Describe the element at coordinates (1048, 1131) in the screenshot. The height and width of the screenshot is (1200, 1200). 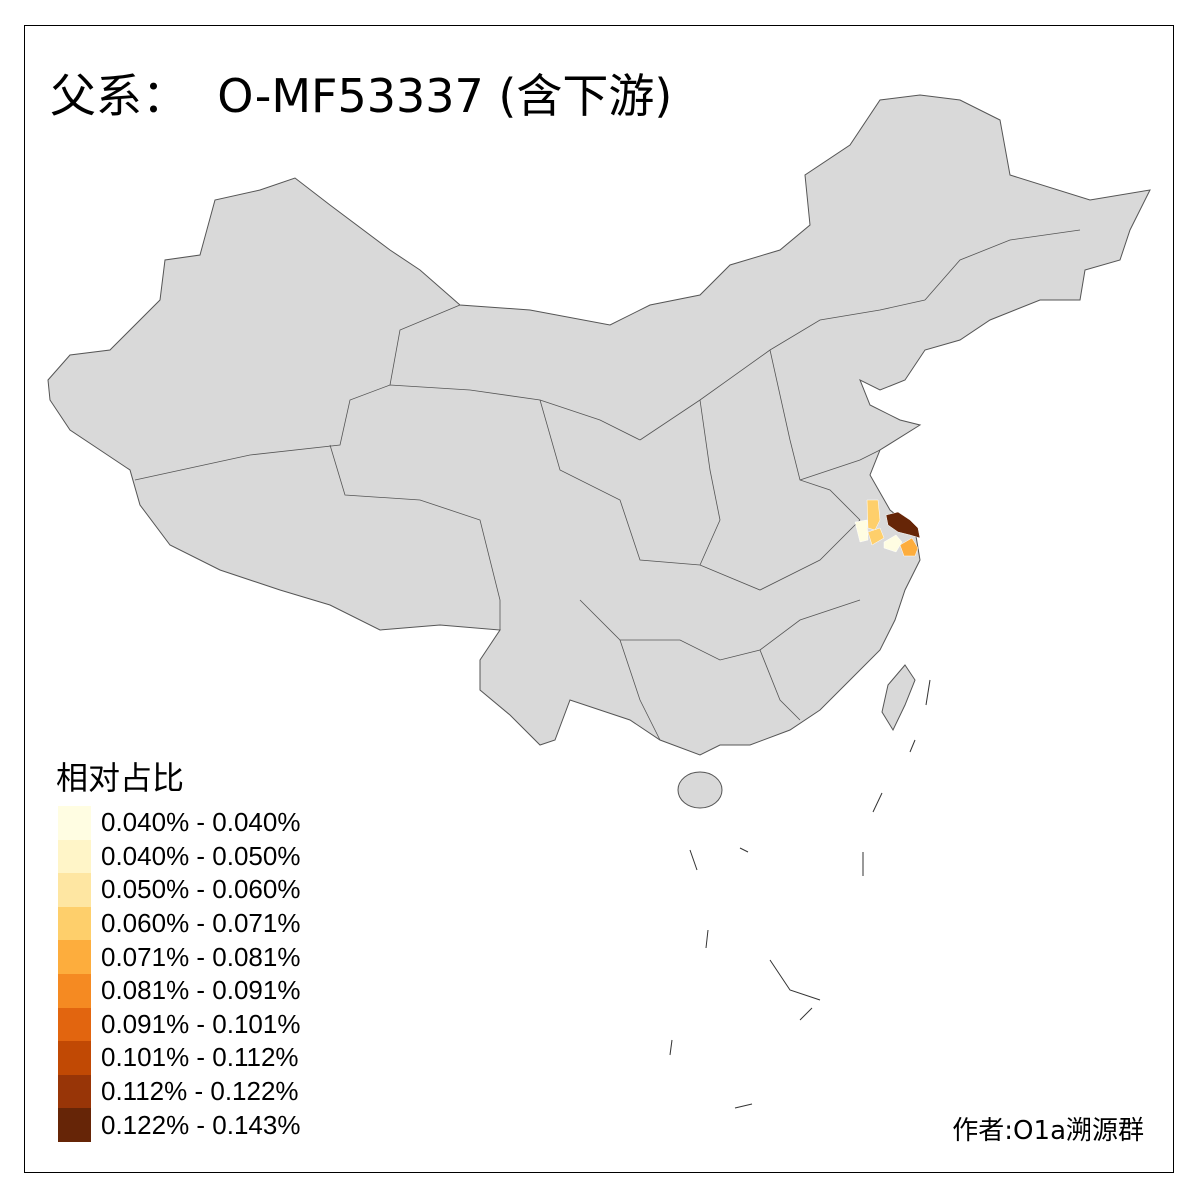
I see `author-credit: 作者:O1a溯源群` at that location.